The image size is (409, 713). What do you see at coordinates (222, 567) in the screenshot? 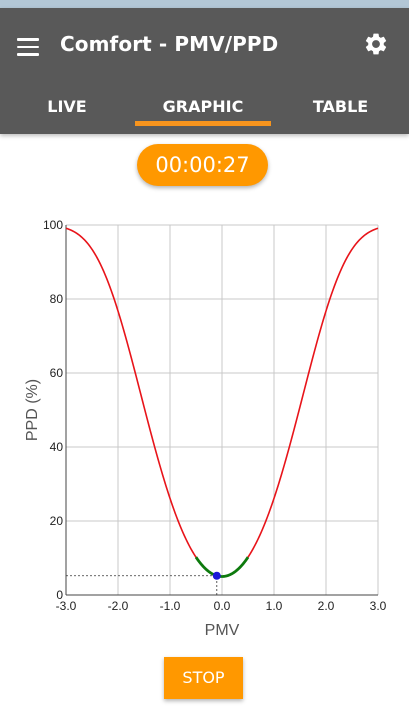
I see `comfort-zone-series` at bounding box center [222, 567].